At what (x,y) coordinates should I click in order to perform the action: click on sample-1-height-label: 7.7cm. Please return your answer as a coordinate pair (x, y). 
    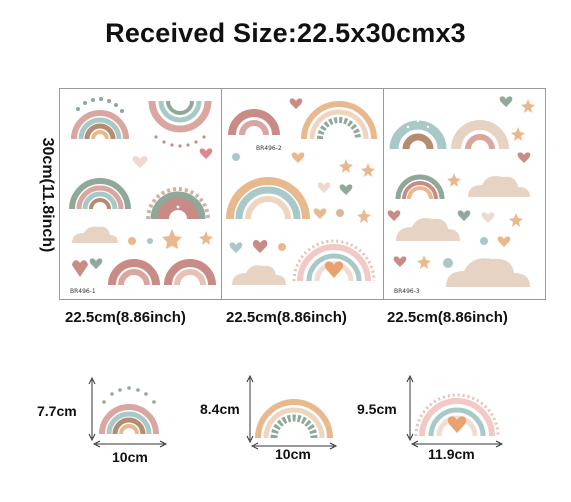
    Looking at the image, I should click on (57, 411).